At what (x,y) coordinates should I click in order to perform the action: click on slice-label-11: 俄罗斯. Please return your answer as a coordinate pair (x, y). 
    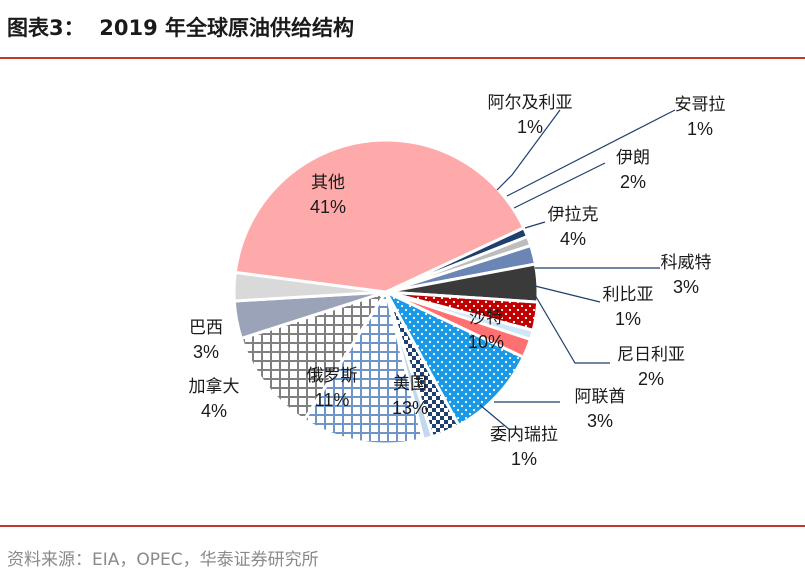
    Looking at the image, I should click on (332, 376).